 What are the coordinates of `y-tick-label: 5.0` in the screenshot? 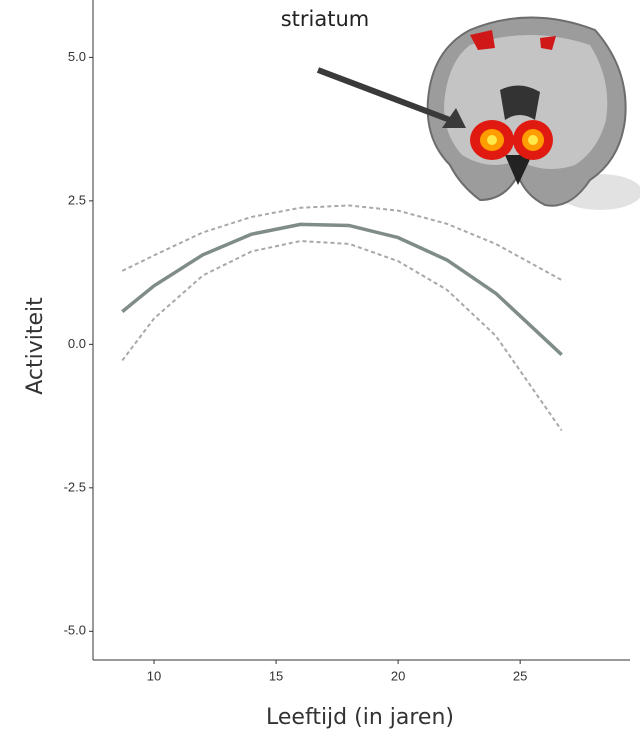 It's located at (77, 56).